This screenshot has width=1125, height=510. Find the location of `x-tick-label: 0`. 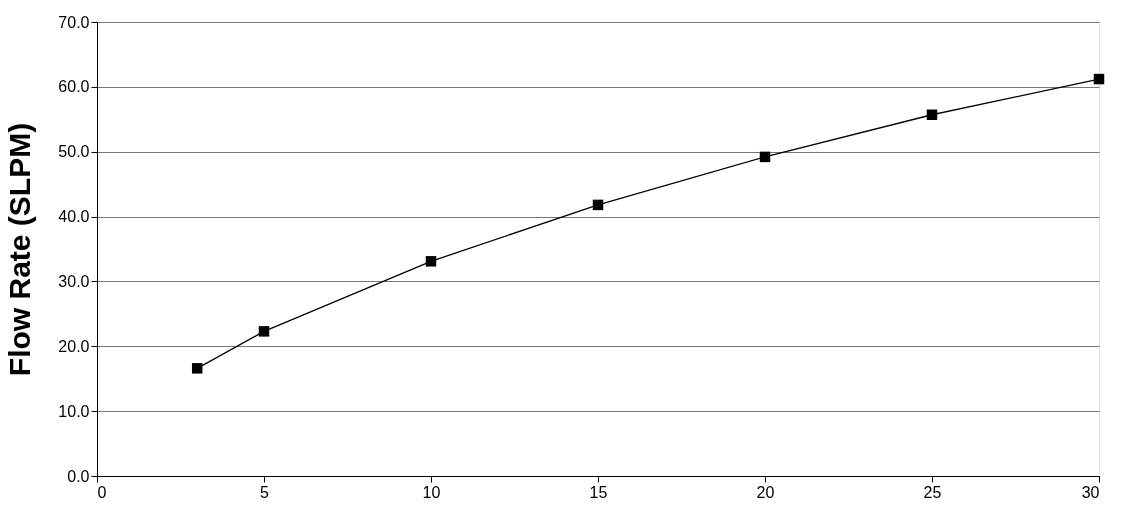

x-tick-label: 0 is located at coordinates (102, 492).